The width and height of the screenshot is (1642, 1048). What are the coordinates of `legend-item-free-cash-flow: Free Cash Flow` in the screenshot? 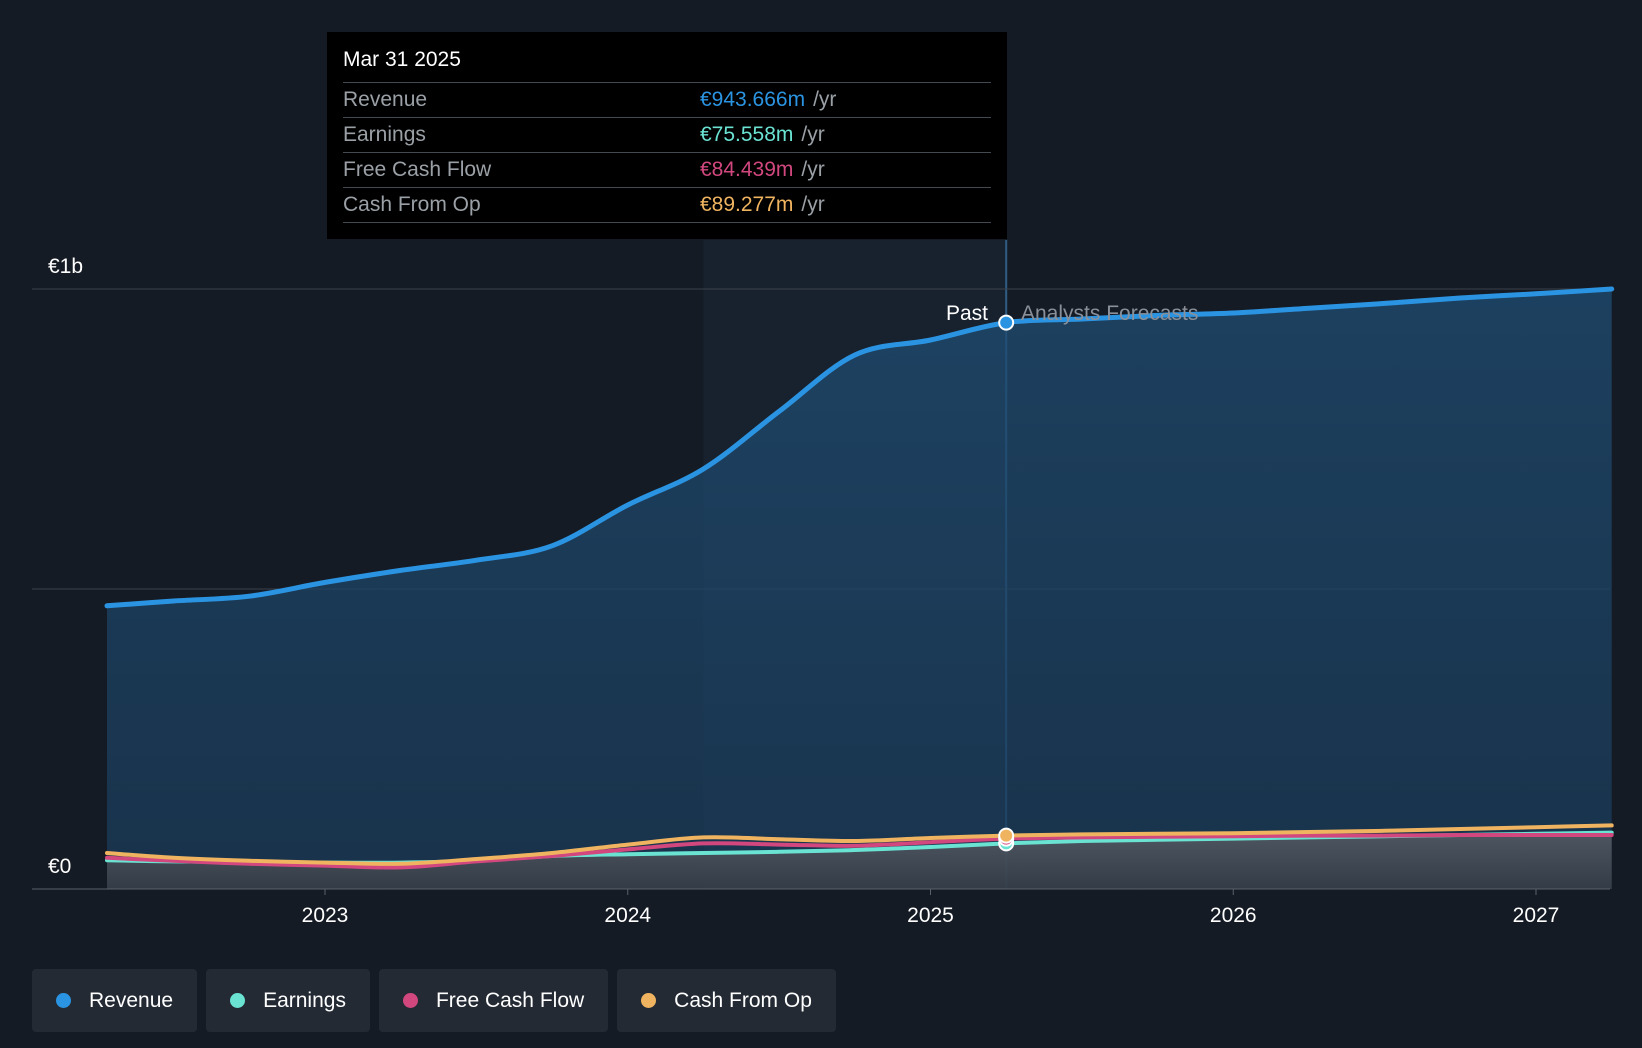 It's located at (493, 1000).